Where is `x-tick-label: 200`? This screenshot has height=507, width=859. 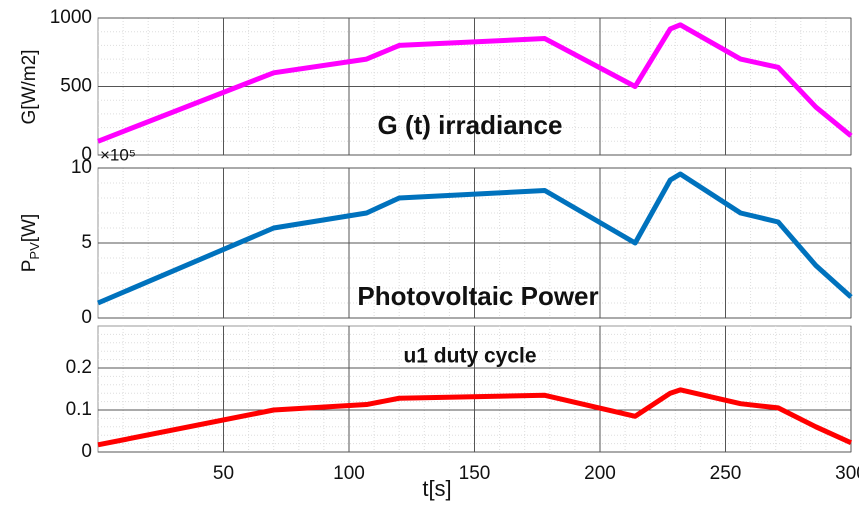
x-tick-label: 200 is located at coordinates (600, 473).